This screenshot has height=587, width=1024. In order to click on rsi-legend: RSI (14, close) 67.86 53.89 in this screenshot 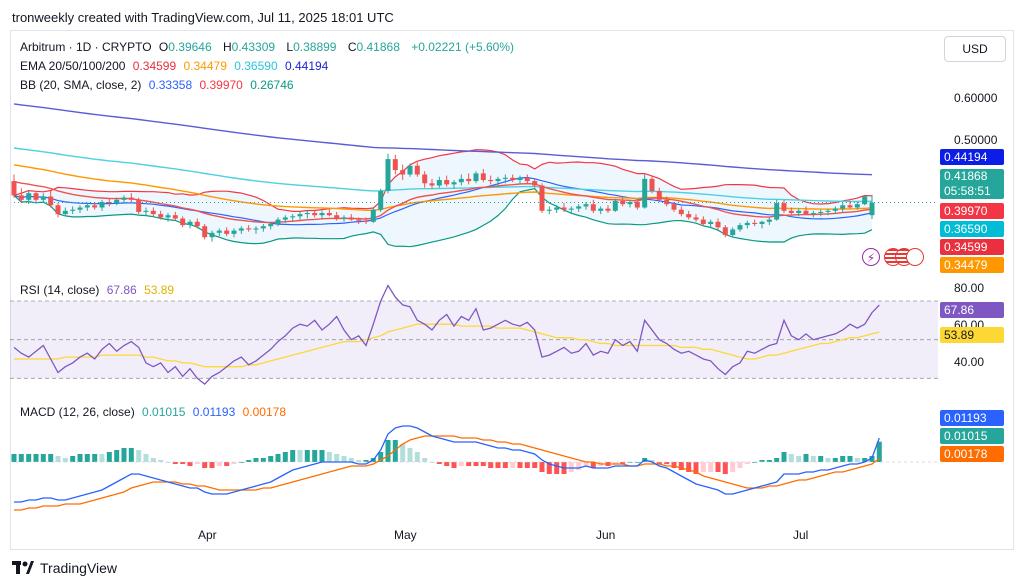, I will do `click(99, 290)`.